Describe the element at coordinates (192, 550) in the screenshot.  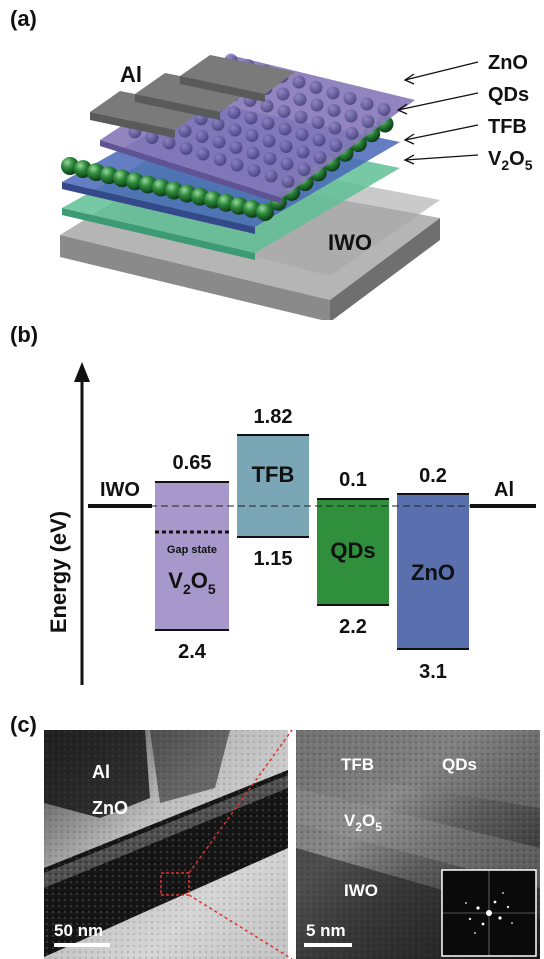
I see `gap-state-label: Gap state` at that location.